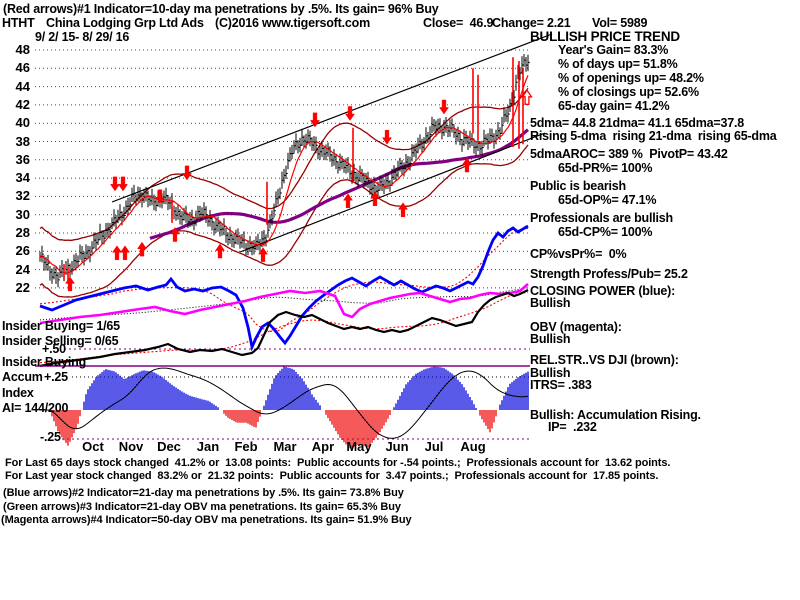 This screenshot has width=800, height=600. I want to click on volume-value: Vol= 5989, so click(620, 23).